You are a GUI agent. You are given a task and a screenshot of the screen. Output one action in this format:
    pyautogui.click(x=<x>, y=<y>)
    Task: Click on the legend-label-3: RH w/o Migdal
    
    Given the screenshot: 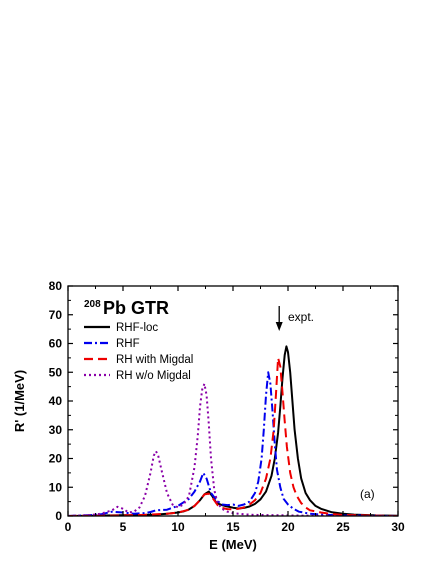 What is the action you would take?
    pyautogui.click(x=153, y=376)
    